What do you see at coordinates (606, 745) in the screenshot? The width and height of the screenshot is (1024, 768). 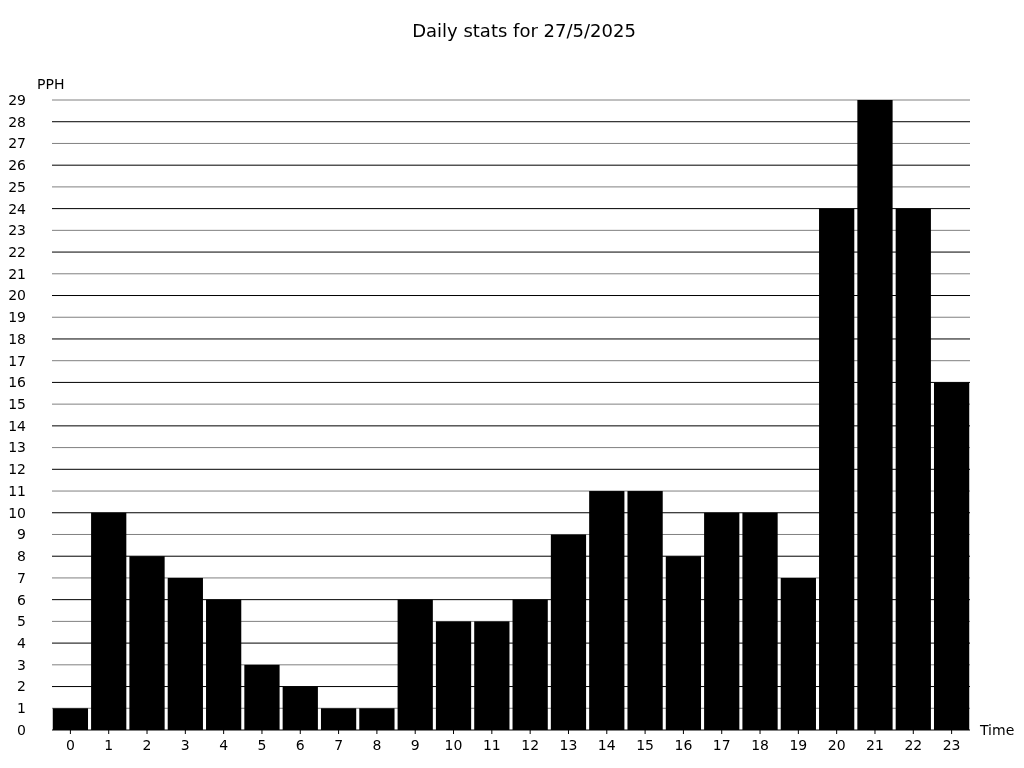 I see `x-tick-label: 14` at bounding box center [606, 745].